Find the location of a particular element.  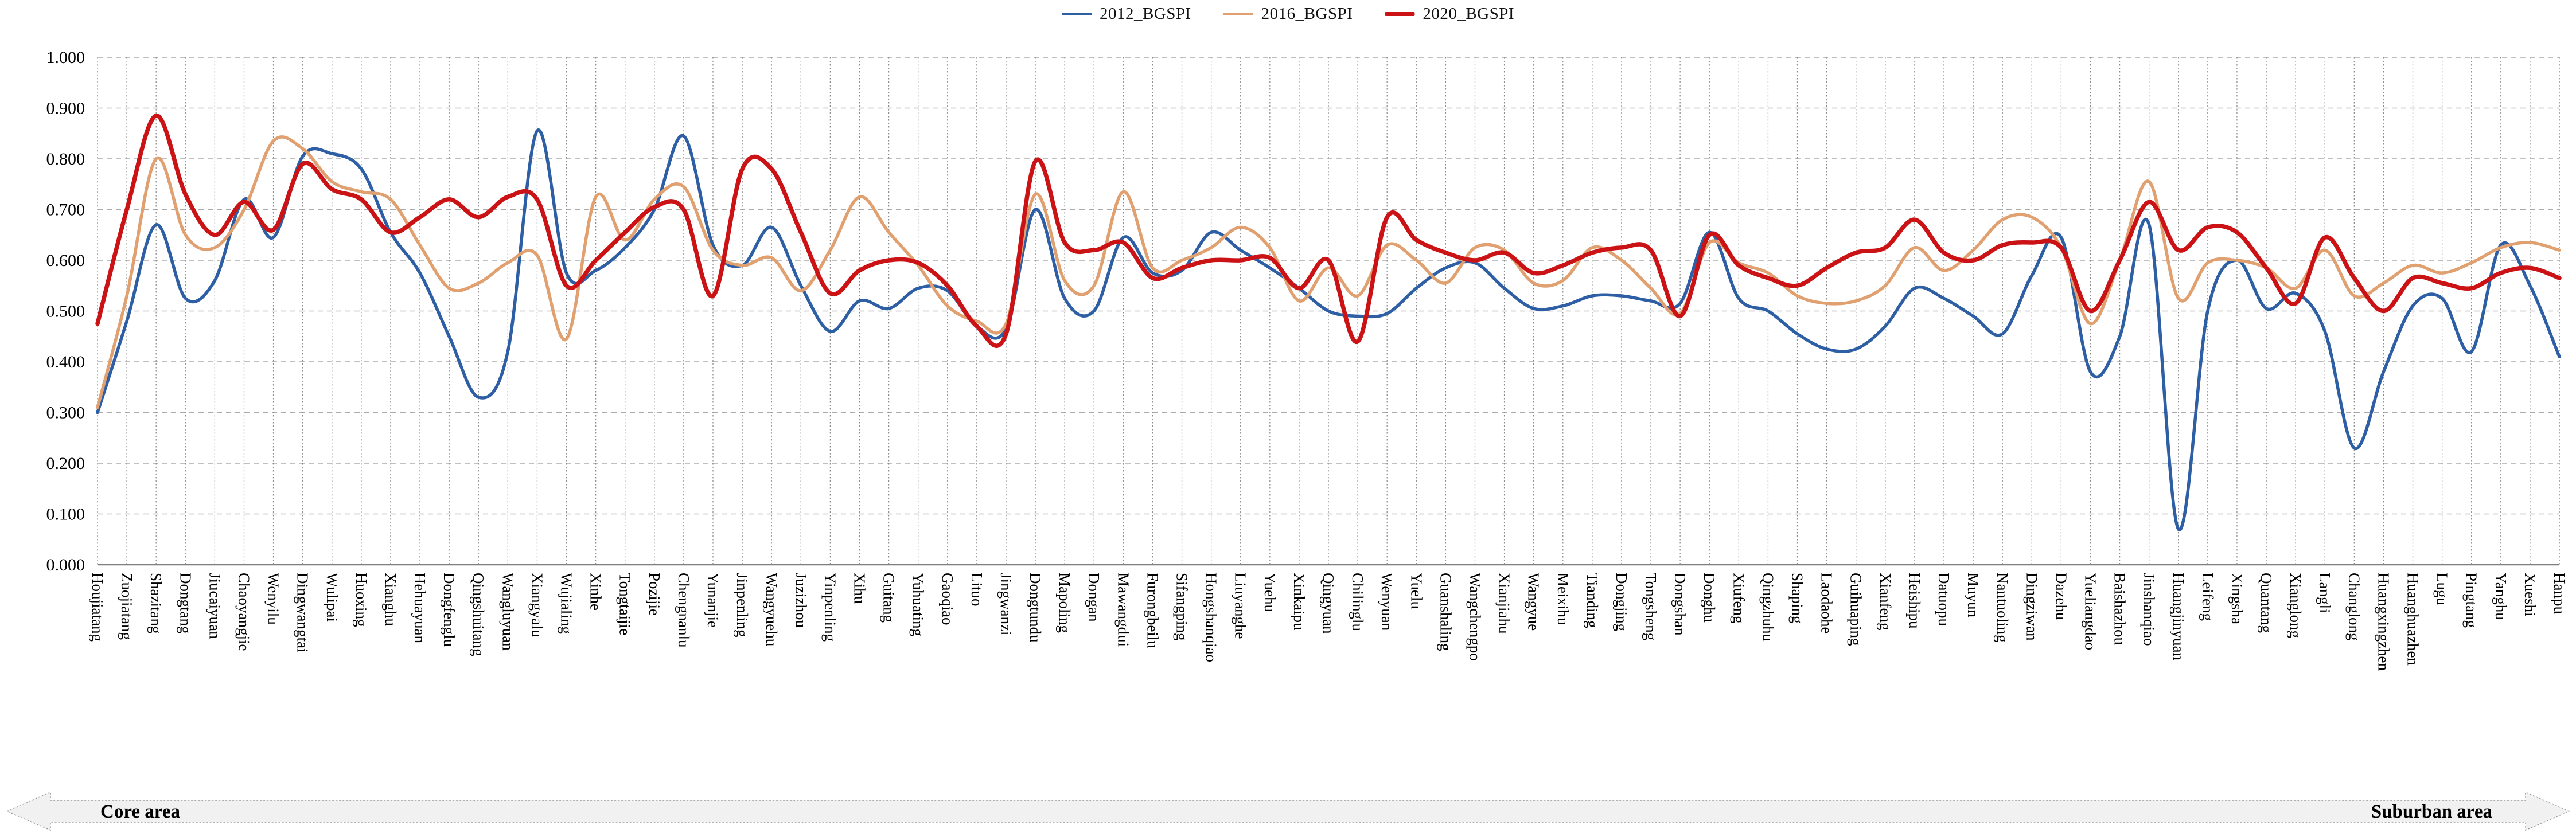

svg-text: Heishipu is located at coordinates (1915, 601).